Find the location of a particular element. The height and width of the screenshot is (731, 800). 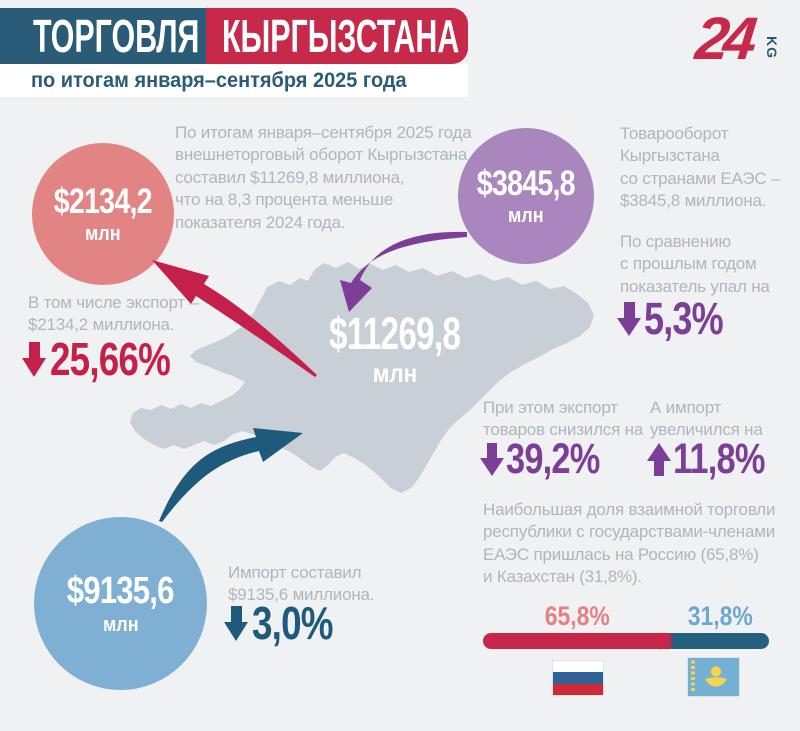

eaeu-circle-unit: млн is located at coordinates (526, 216).